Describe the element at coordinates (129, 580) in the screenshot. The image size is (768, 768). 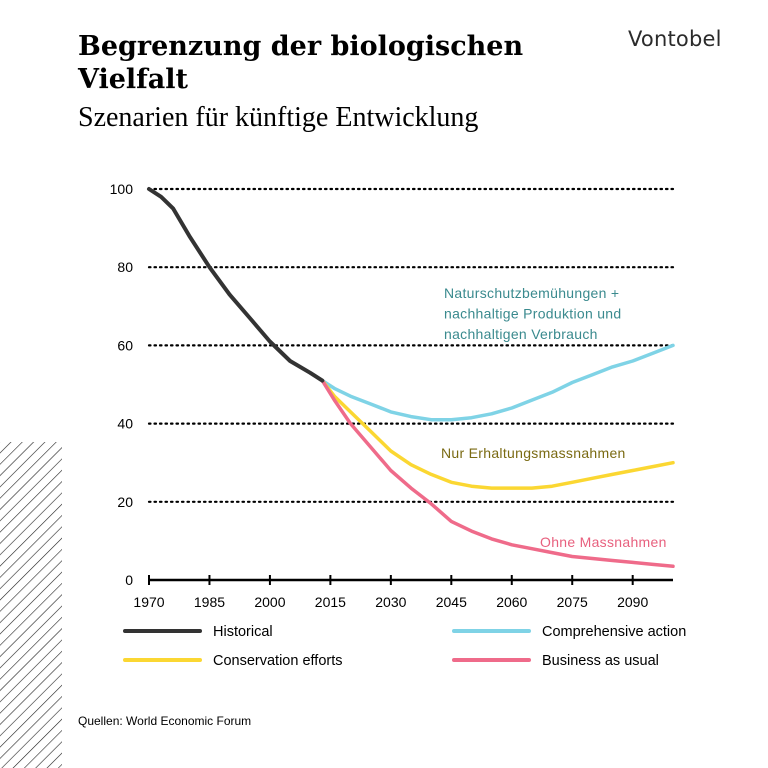
I see `y-tick-label-0: 0` at that location.